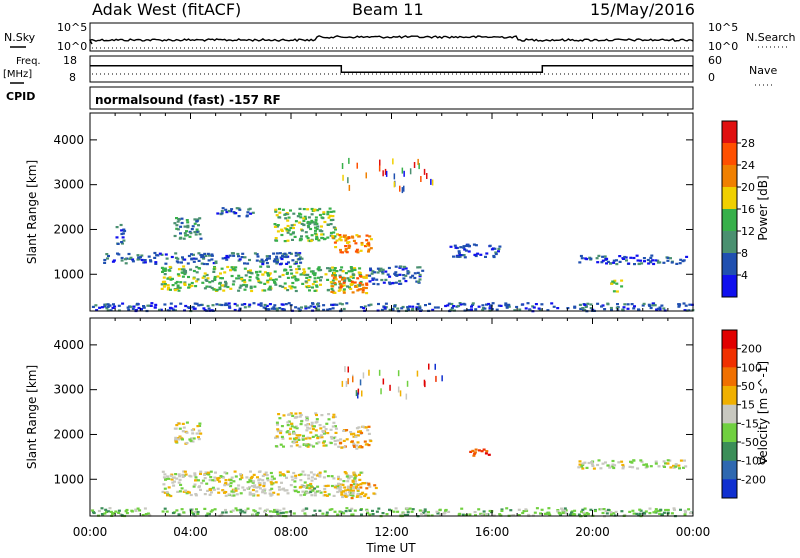  I want to click on power-colorbar-swatch, so click(729, 132).